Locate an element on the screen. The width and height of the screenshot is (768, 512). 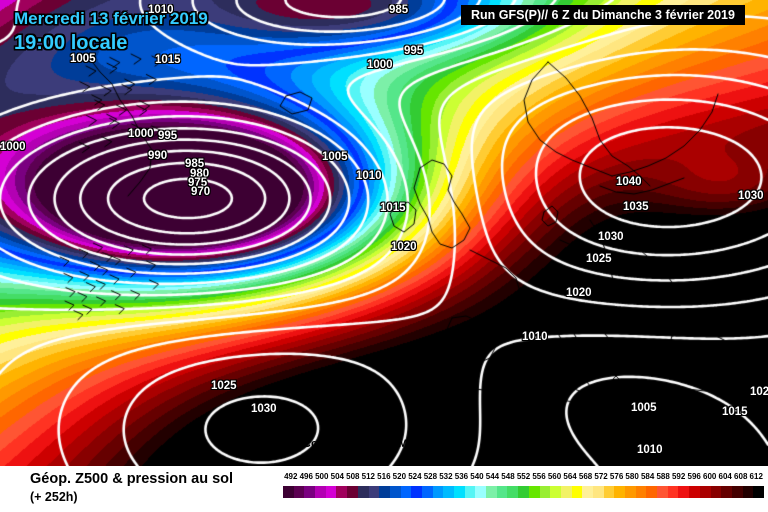
colorbar-tick: 608 is located at coordinates (741, 476).